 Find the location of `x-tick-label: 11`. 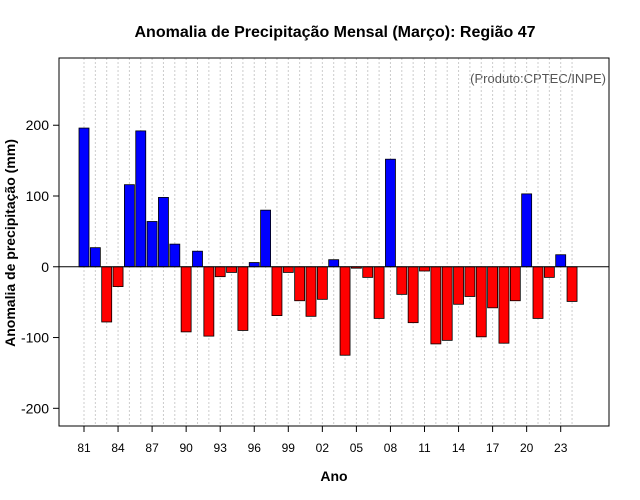

x-tick-label: 11 is located at coordinates (424, 448).